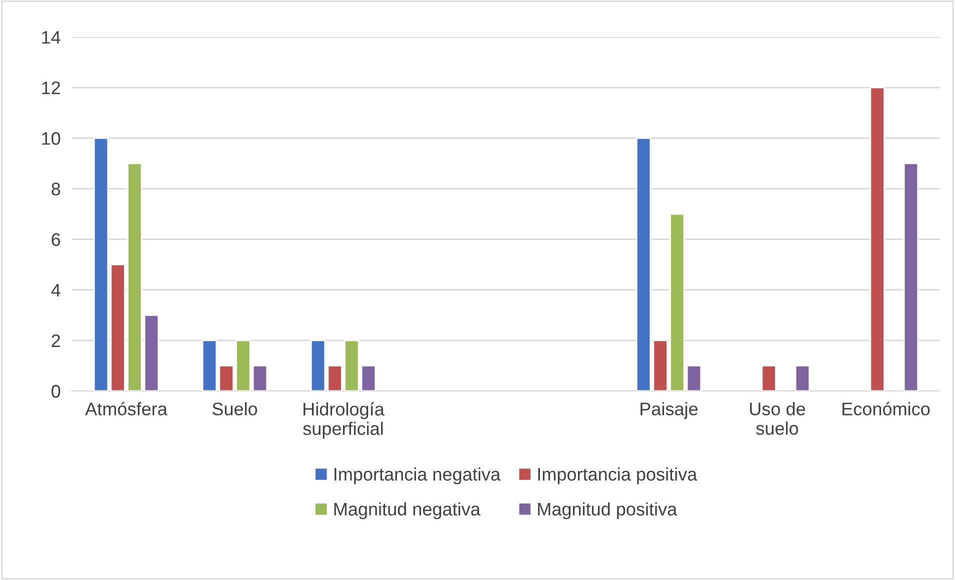  Describe the element at coordinates (407, 511) in the screenshot. I see `legend-label: Magnitud negativa` at that location.